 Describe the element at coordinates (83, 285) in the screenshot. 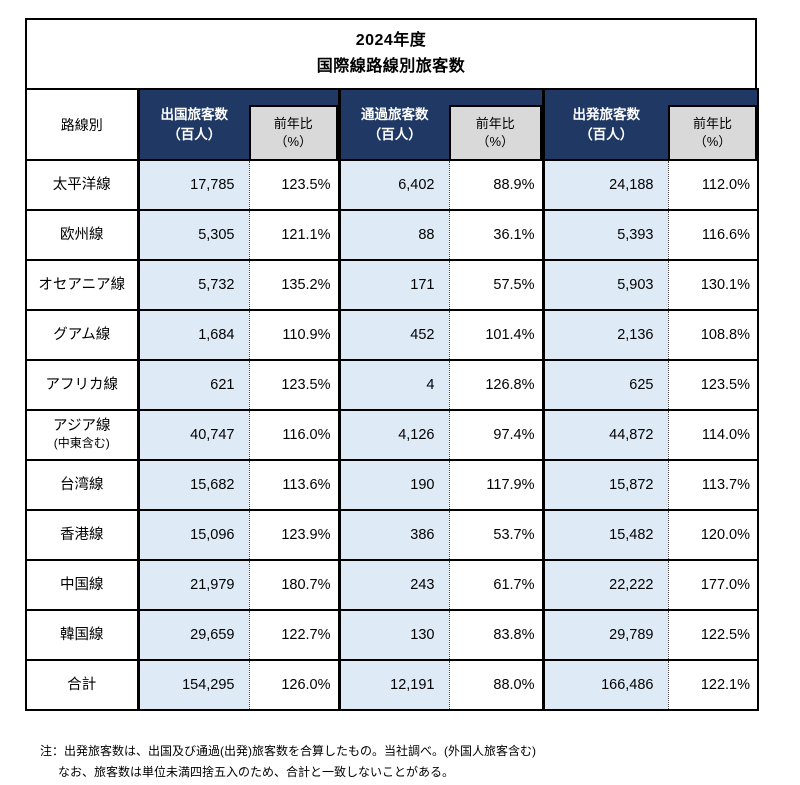

I see `route-cell: オセアニア線` at that location.